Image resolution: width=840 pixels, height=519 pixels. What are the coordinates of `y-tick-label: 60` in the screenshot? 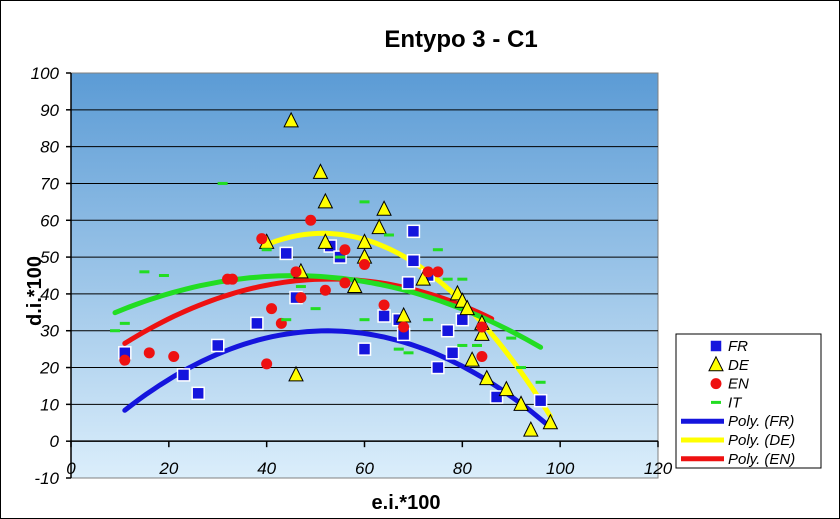 It's located at (49, 220).